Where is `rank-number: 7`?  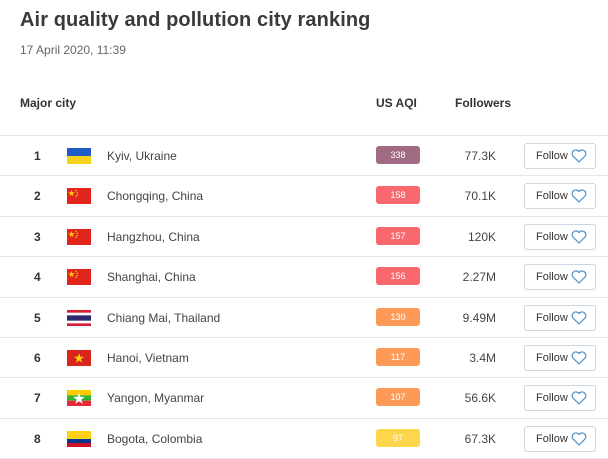 rank-number: 7 is located at coordinates (37, 398).